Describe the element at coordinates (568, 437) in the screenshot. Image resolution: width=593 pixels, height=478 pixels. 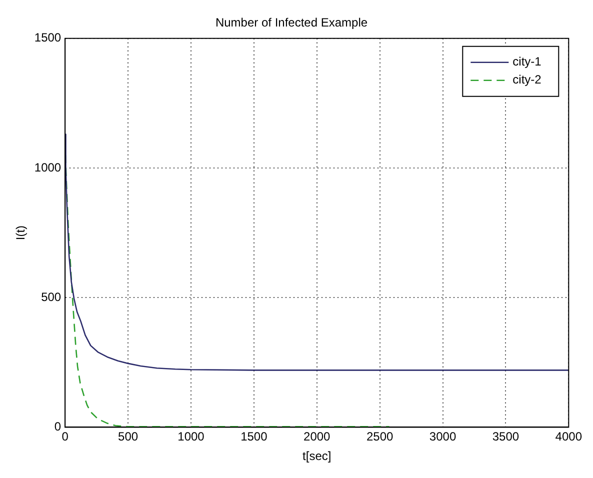
I see `x-tick-label: 4000` at that location.